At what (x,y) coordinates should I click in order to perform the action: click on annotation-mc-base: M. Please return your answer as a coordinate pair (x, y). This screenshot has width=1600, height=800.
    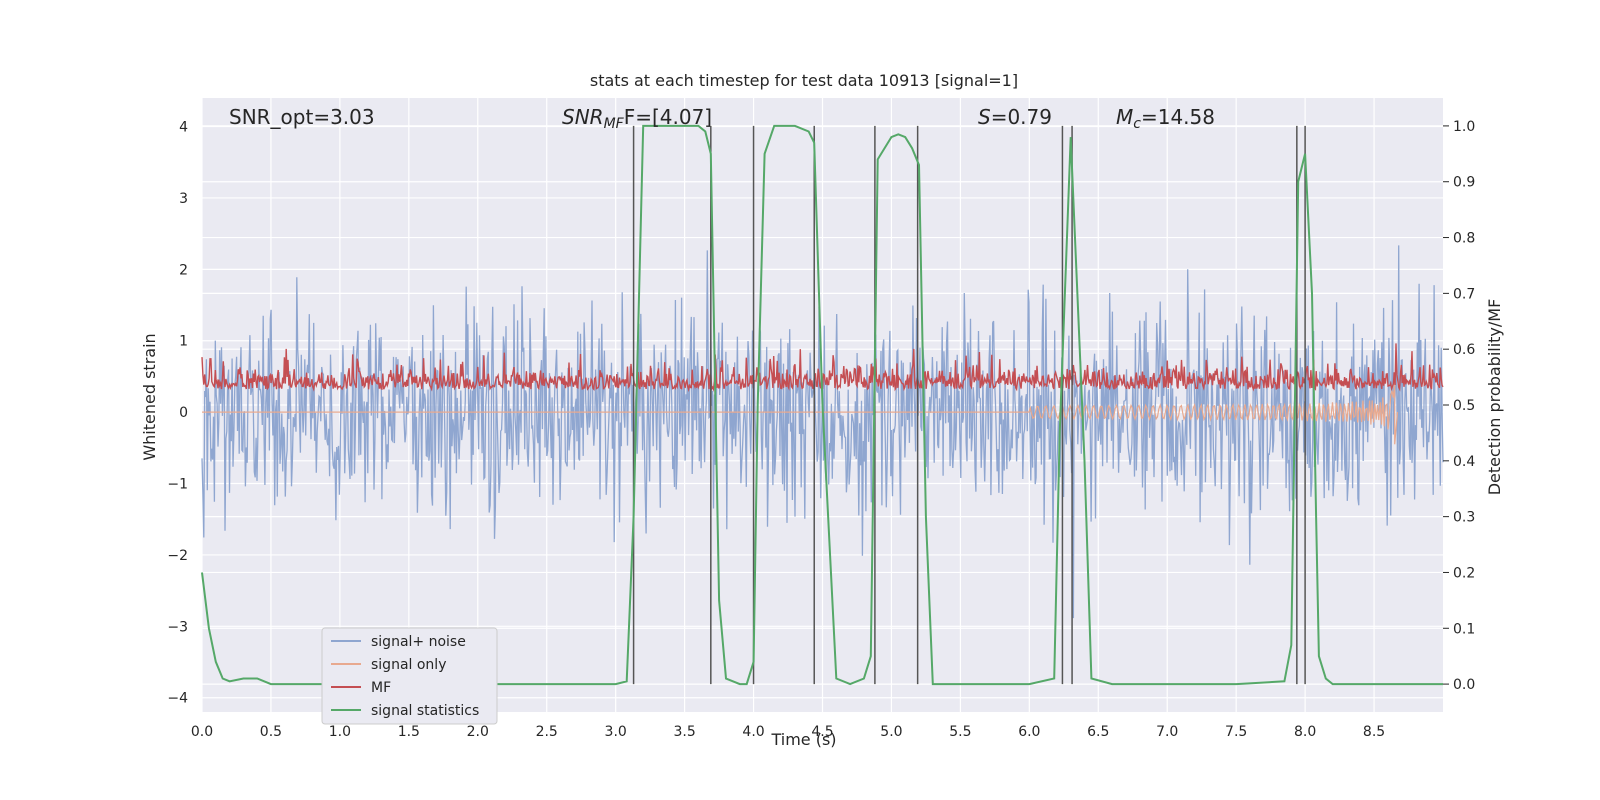
    Looking at the image, I should click on (1124, 117).